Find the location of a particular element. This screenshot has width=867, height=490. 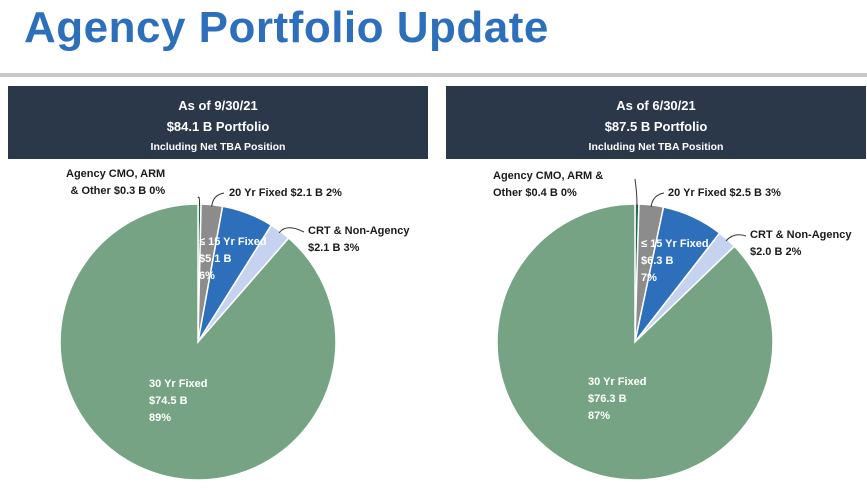

slice-label-thirty-yr: 30 Yr Fixed $76.3 B 87% is located at coordinates (617, 399).